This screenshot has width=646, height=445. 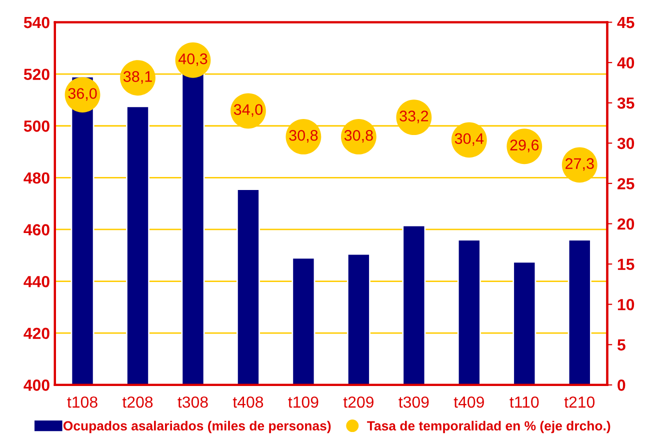 I want to click on y-tick-label: 400, so click(x=37, y=385).